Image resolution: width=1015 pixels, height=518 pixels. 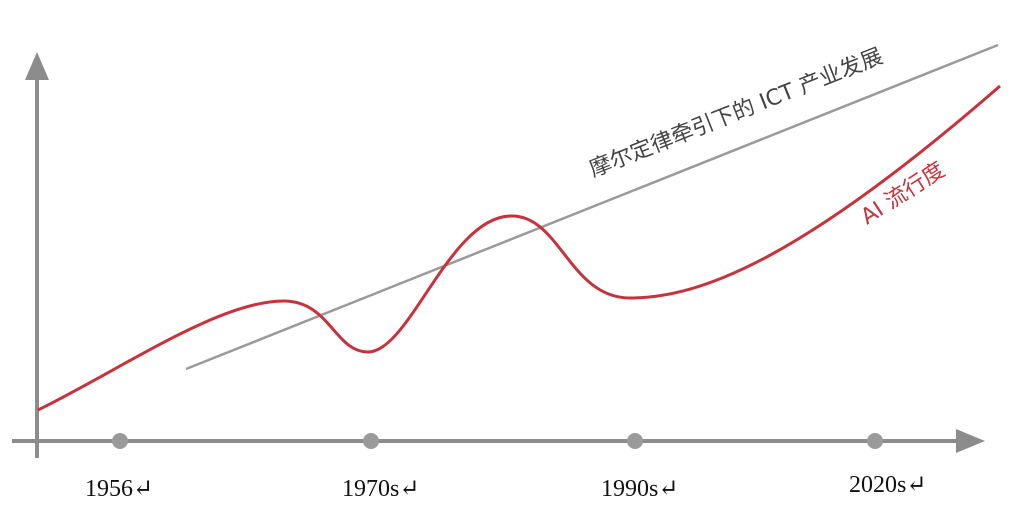 What do you see at coordinates (37, 66) in the screenshot?
I see `y-axis-arrow-icon` at bounding box center [37, 66].